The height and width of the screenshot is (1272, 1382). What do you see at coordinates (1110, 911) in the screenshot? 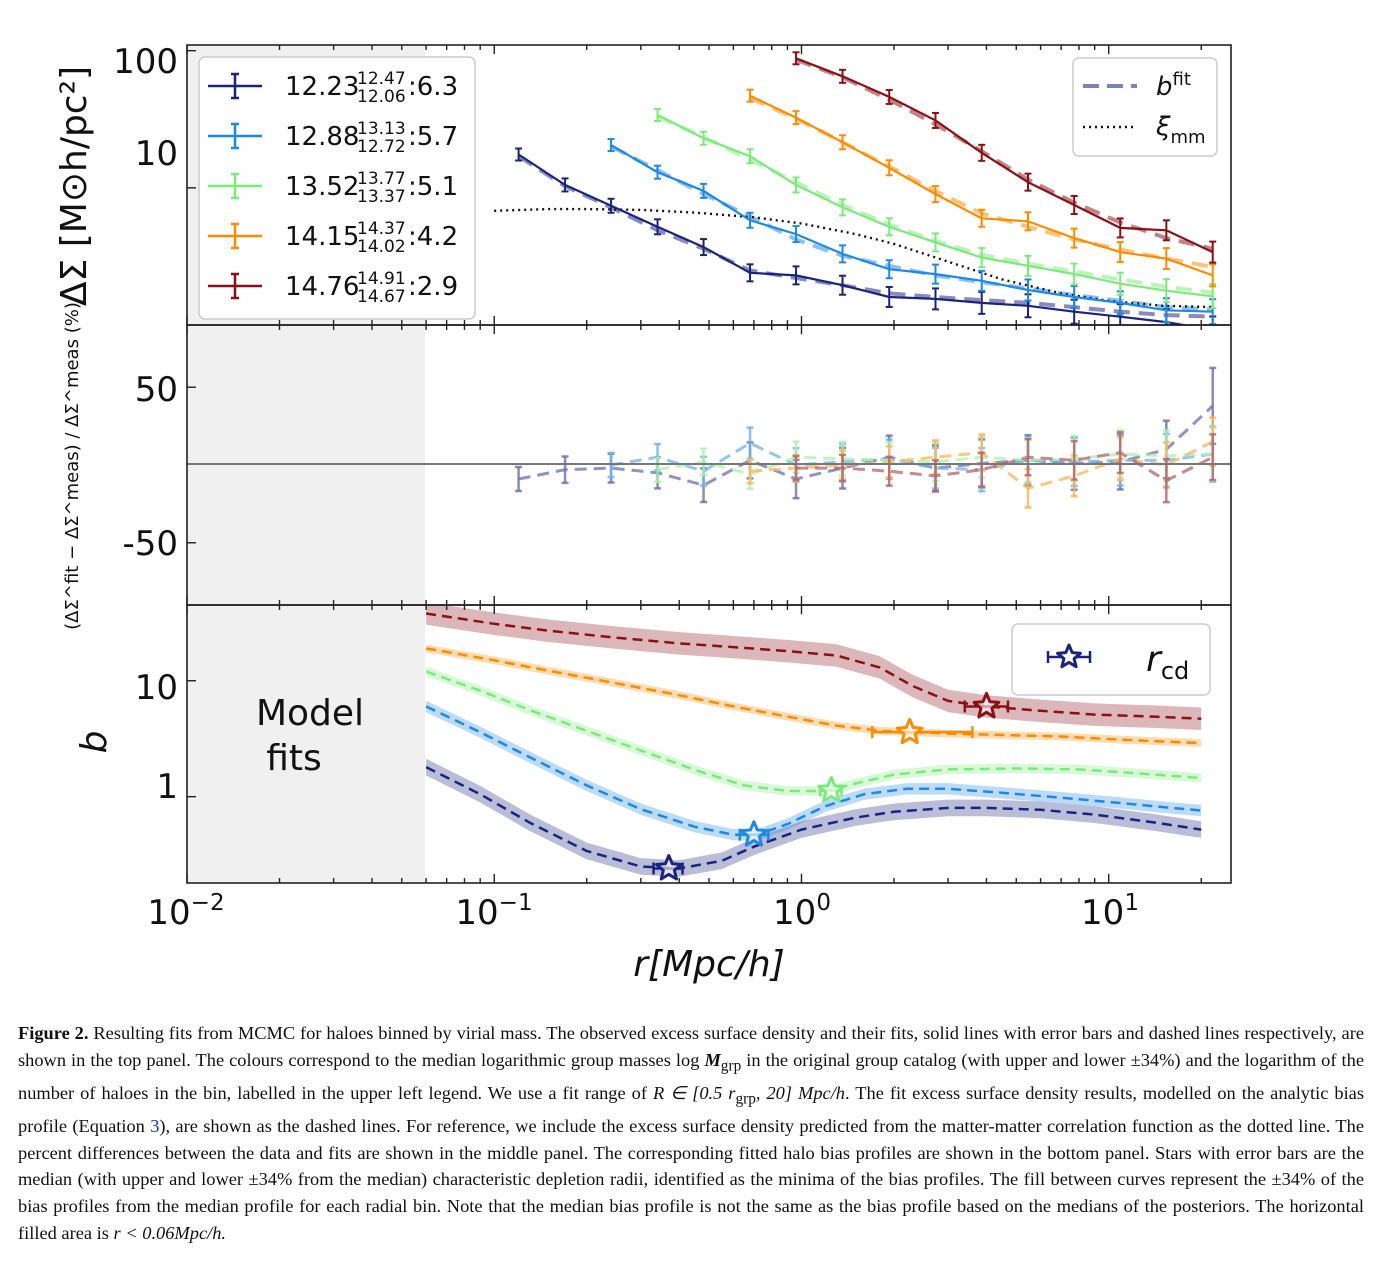
I see `xtick-label-3: 10¹` at bounding box center [1110, 911].